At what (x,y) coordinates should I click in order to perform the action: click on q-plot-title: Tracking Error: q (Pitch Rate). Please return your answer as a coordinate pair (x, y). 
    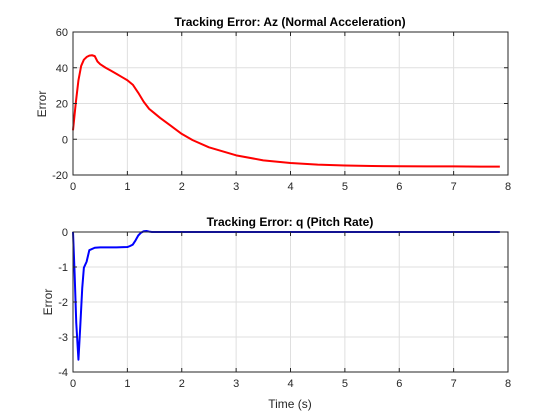
    Looking at the image, I should click on (290, 222).